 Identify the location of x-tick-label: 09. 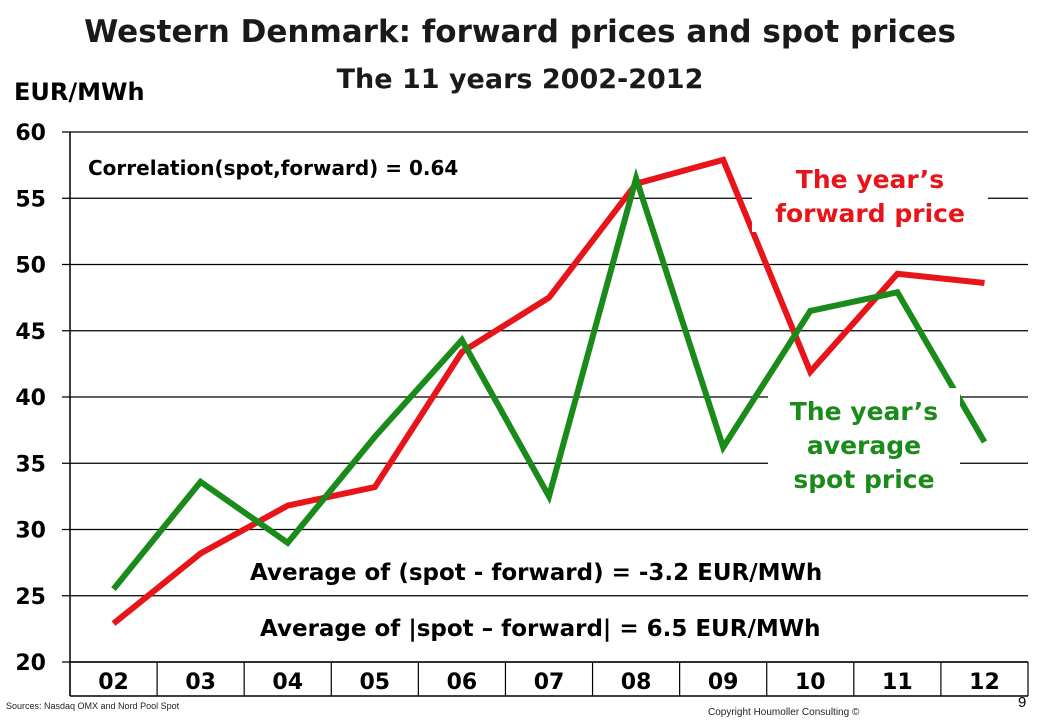
(723, 682).